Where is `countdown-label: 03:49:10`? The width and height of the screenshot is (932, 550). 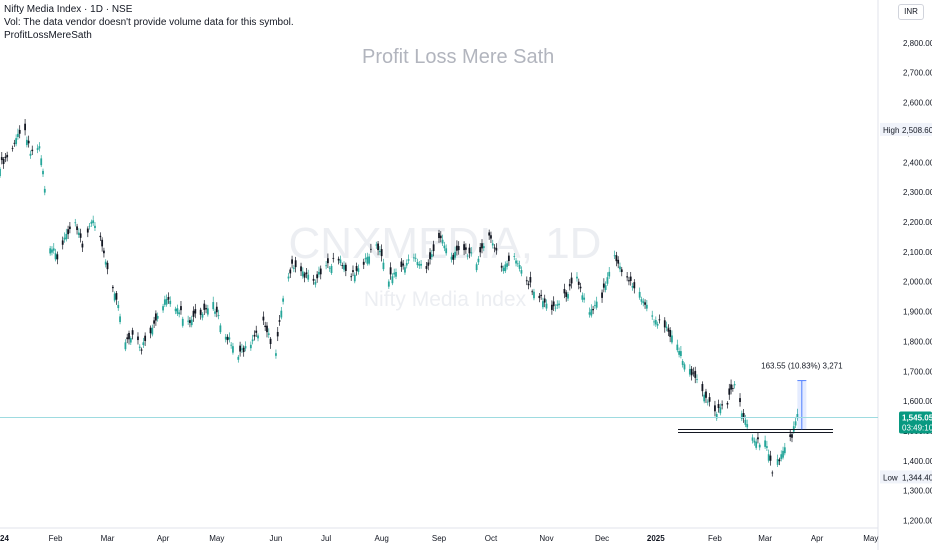
countdown-label: 03:49:10 is located at coordinates (917, 428).